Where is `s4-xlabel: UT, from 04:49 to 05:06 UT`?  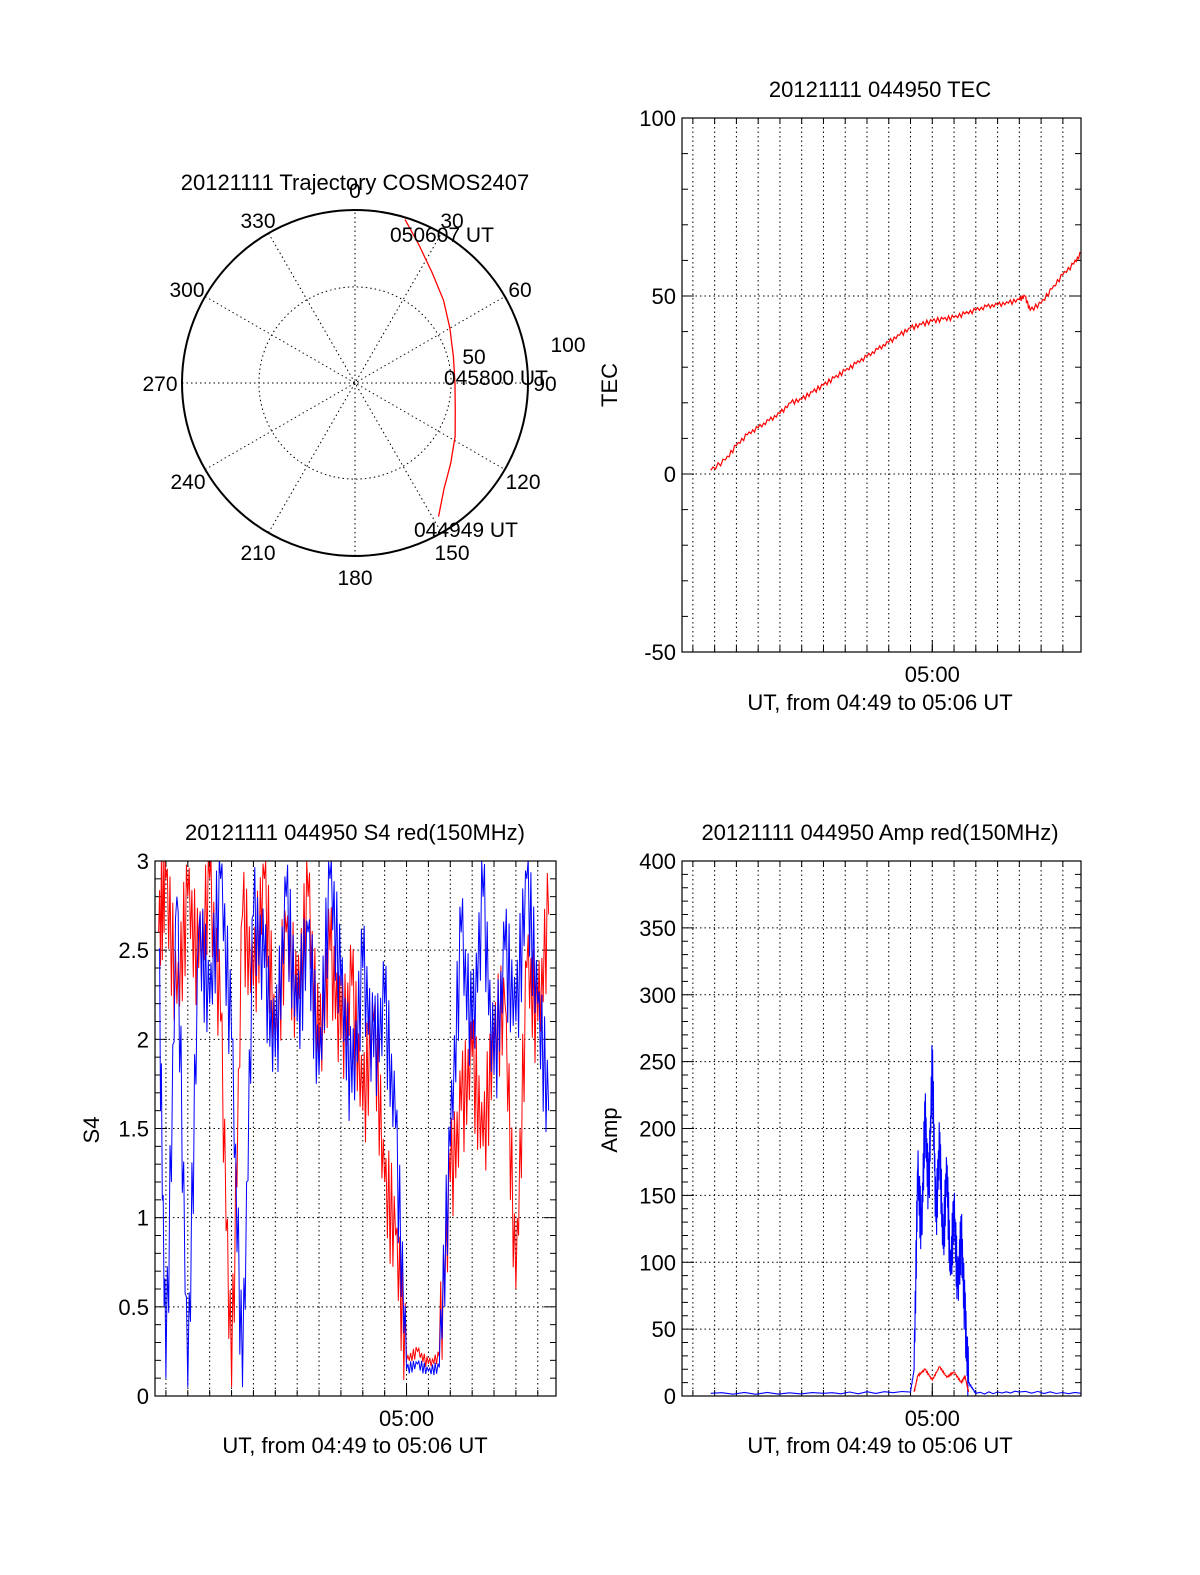
s4-xlabel: UT, from 04:49 to 05:06 UT is located at coordinates (354, 1445).